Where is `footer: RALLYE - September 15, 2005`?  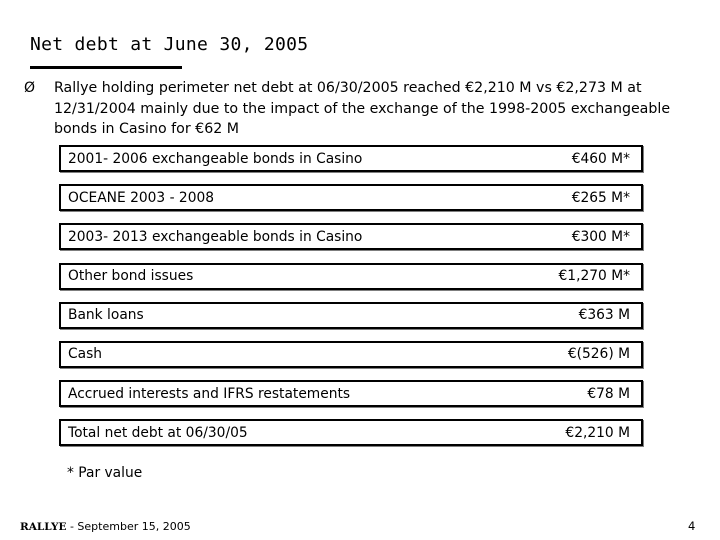
footer: RALLYE - September 15, 2005 is located at coordinates (105, 526).